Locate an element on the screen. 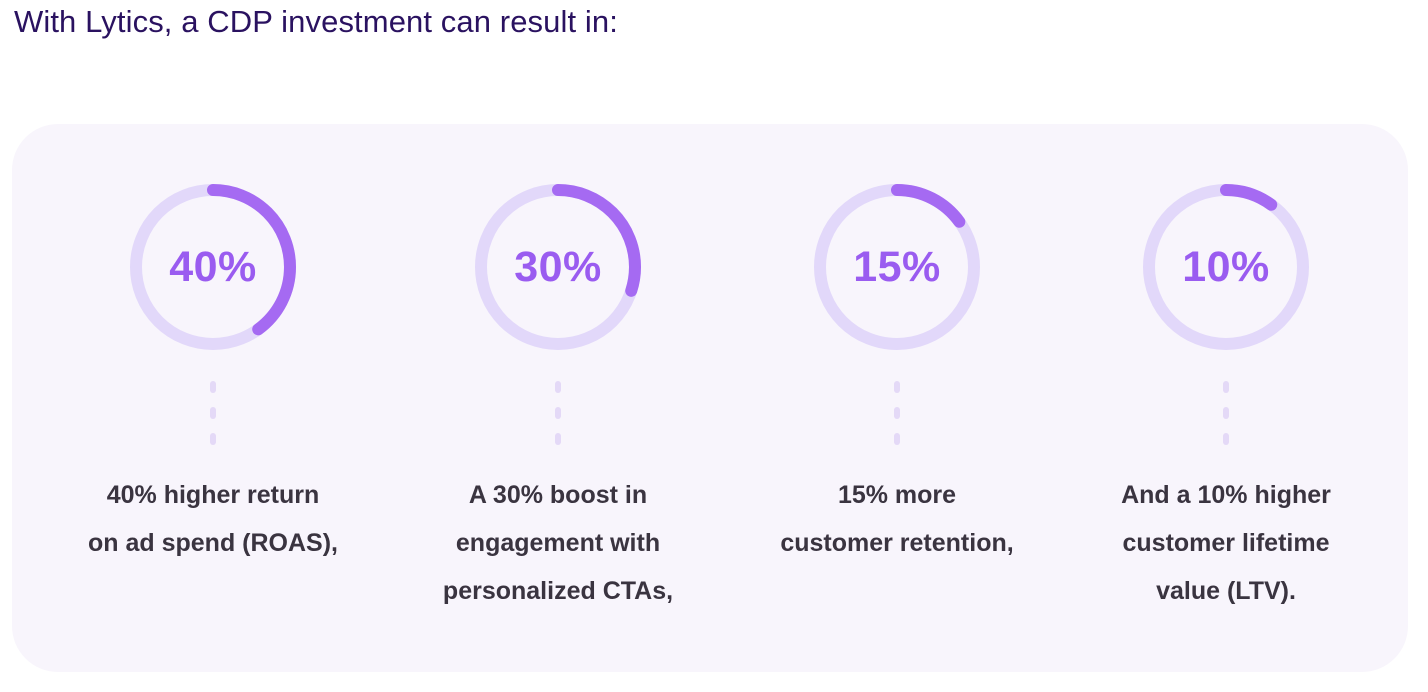 Image resolution: width=1428 pixels, height=692 pixels. progress-ring-retention: 15% is located at coordinates (897, 267).